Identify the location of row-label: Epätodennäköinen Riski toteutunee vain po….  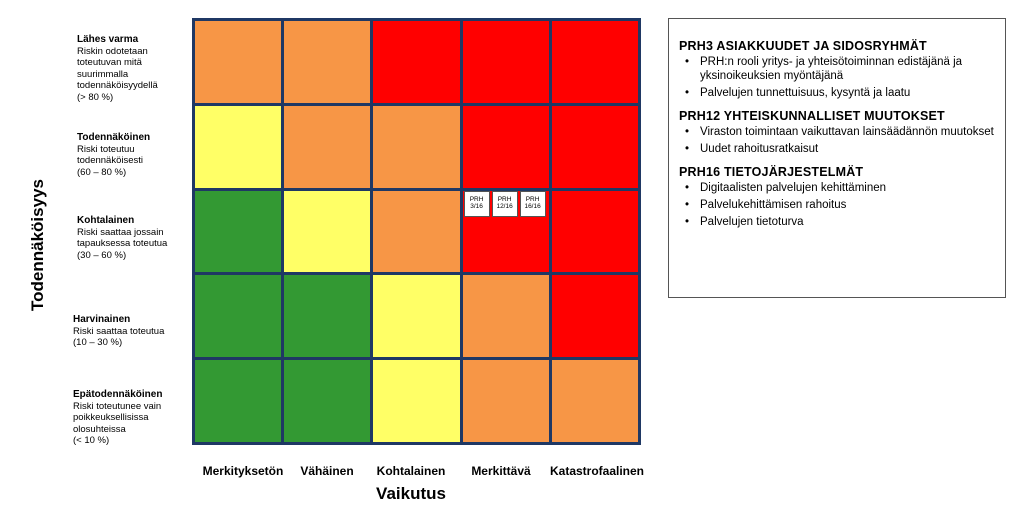
(129, 418).